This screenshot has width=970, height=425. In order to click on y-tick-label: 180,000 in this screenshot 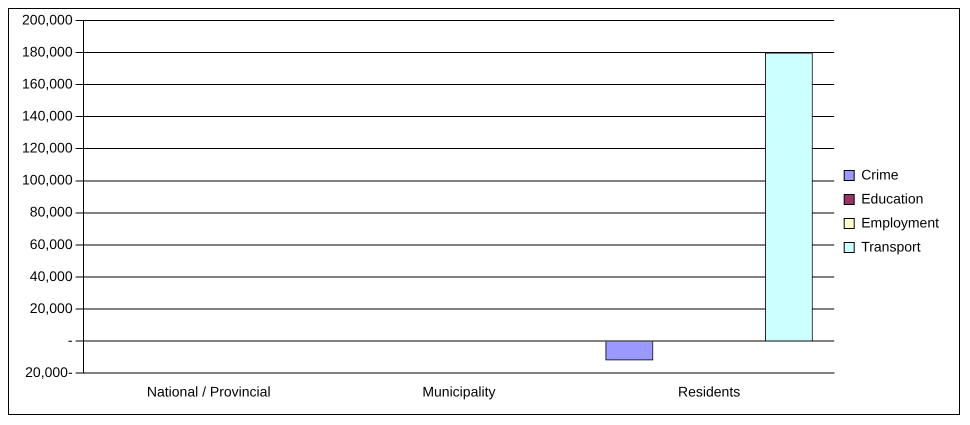, I will do `click(47, 51)`.